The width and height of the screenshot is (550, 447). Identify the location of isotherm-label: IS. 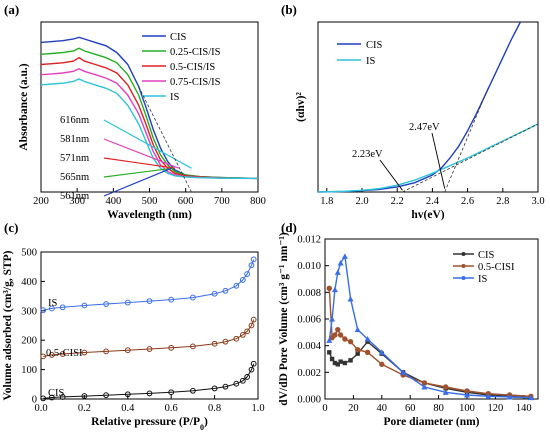
(52, 303).